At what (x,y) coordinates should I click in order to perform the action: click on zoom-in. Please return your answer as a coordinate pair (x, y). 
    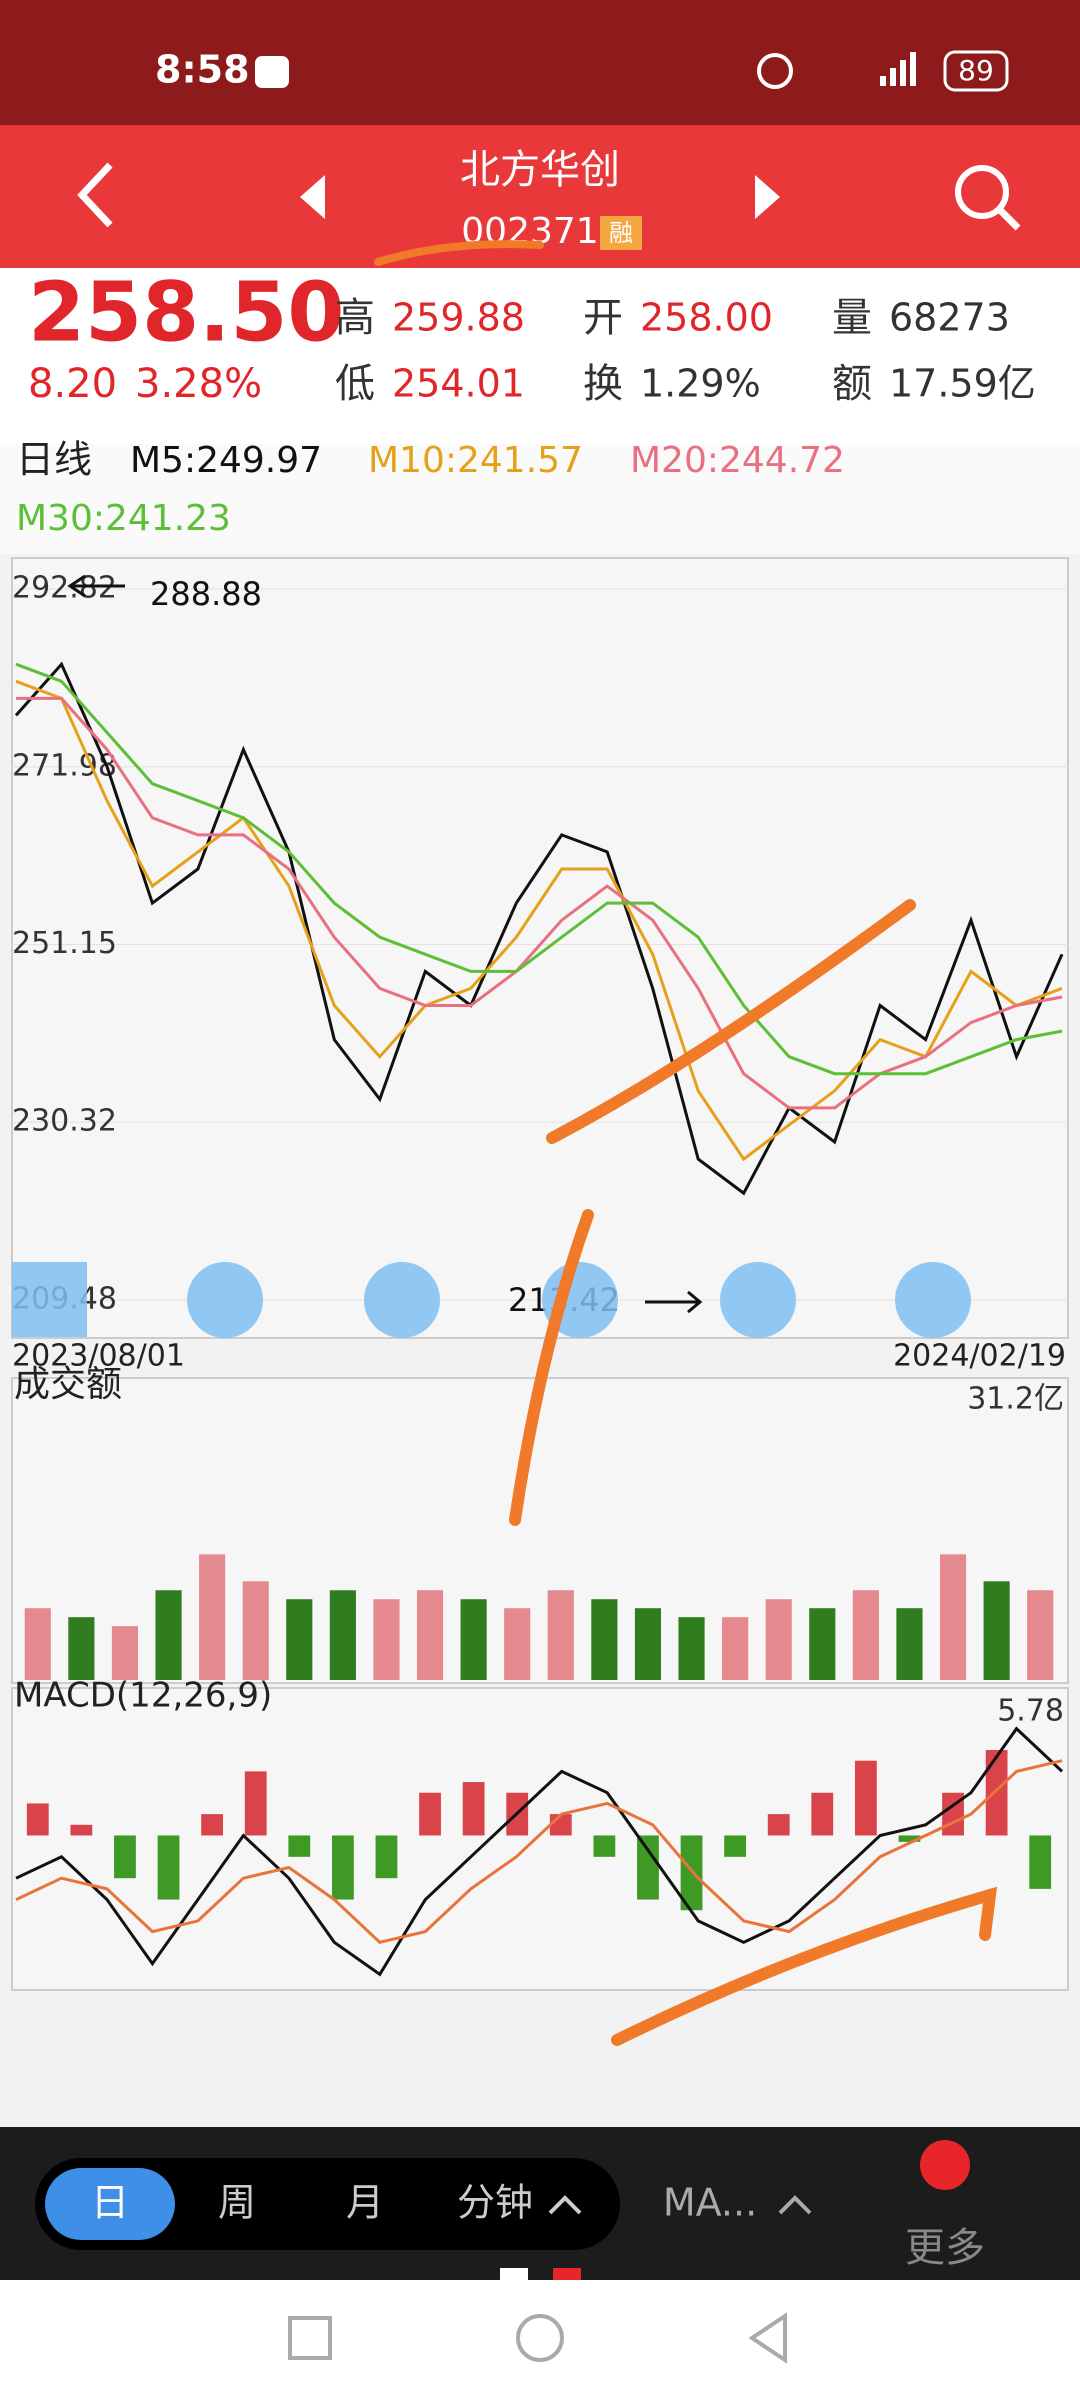
    Looking at the image, I should click on (225, 1300).